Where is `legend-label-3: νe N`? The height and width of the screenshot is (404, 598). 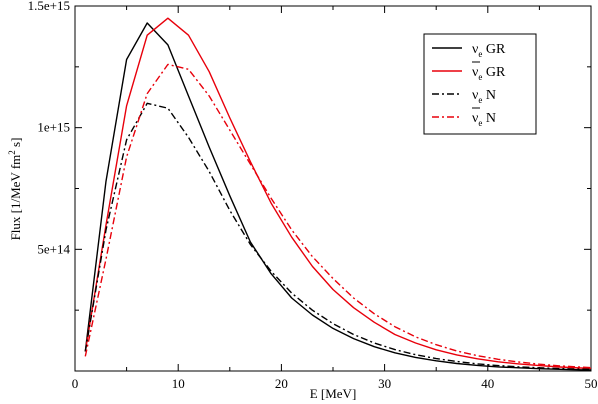 legend-label-3: νe N is located at coordinates (484, 119).